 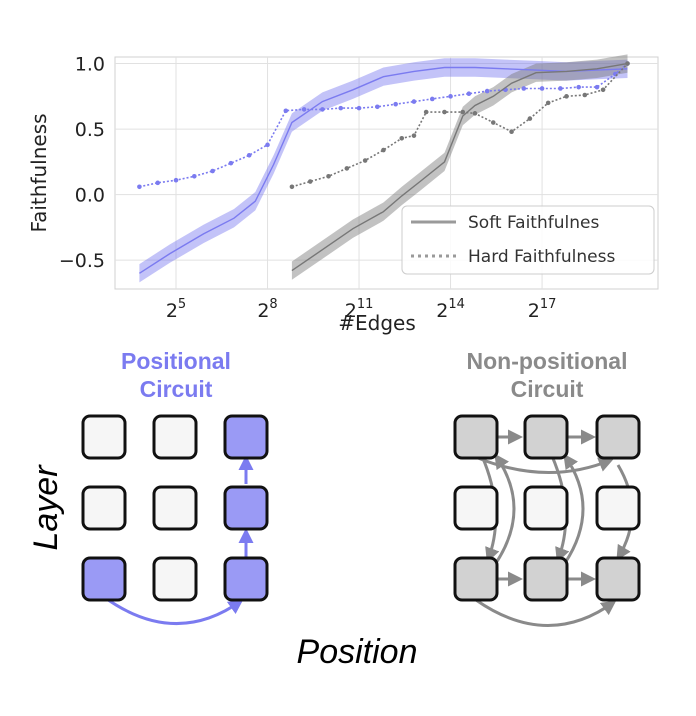 What do you see at coordinates (90, 65) in the screenshot?
I see `y-tick-label: 1.0` at bounding box center [90, 65].